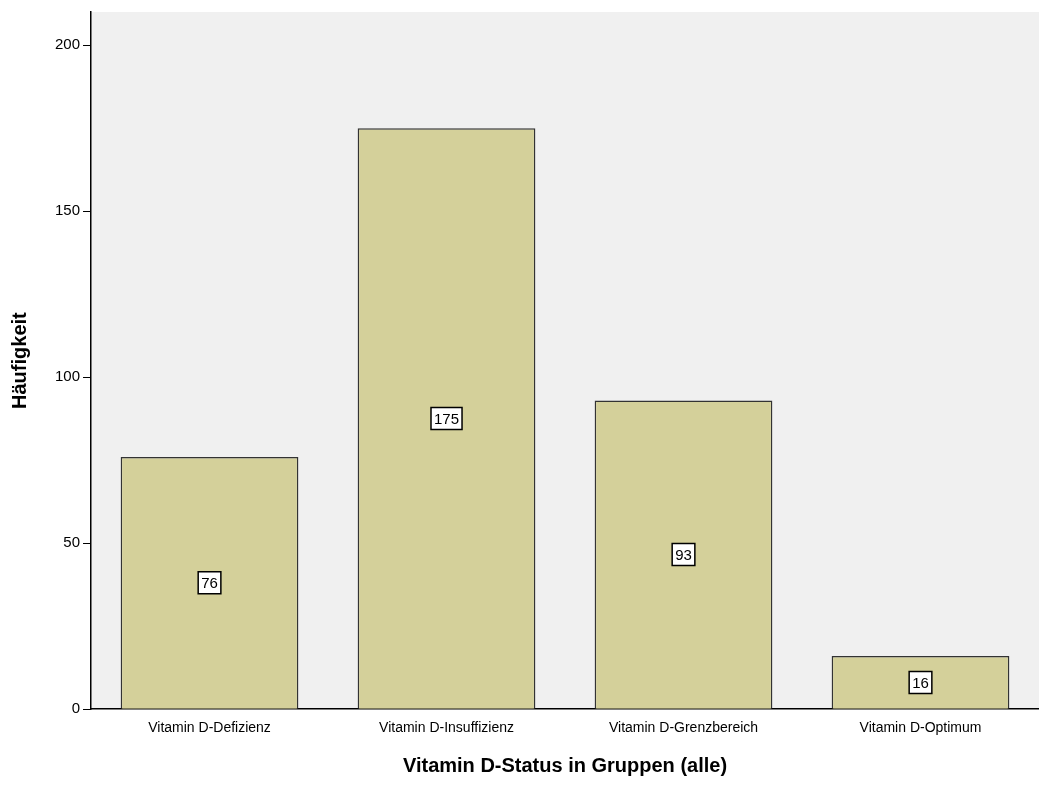  What do you see at coordinates (920, 682) in the screenshot?
I see `data-label: 16` at bounding box center [920, 682].